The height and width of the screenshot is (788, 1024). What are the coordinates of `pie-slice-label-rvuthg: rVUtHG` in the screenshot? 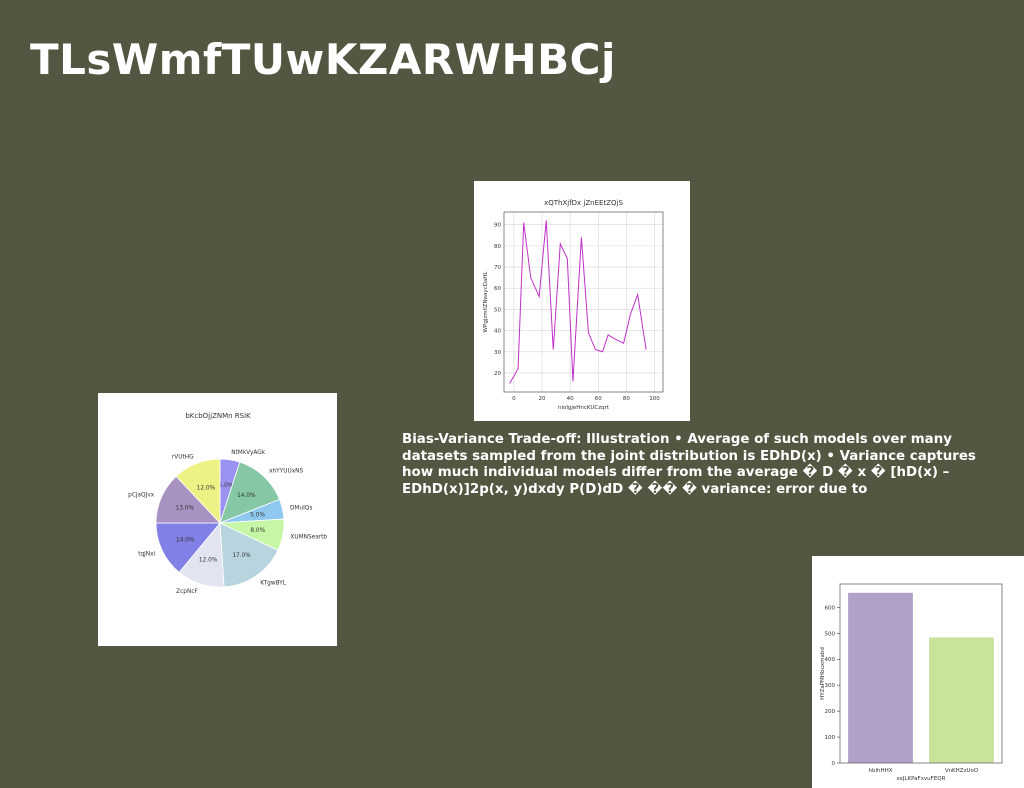 It's located at (183, 457).